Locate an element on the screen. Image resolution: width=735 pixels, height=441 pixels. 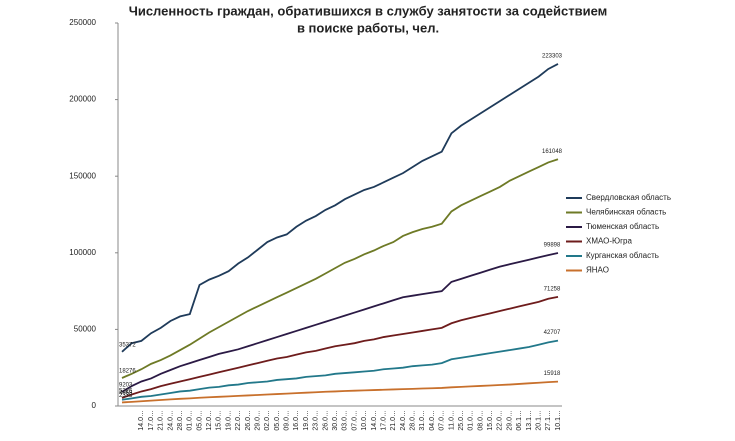
data-label: 18276 is located at coordinates (127, 372).